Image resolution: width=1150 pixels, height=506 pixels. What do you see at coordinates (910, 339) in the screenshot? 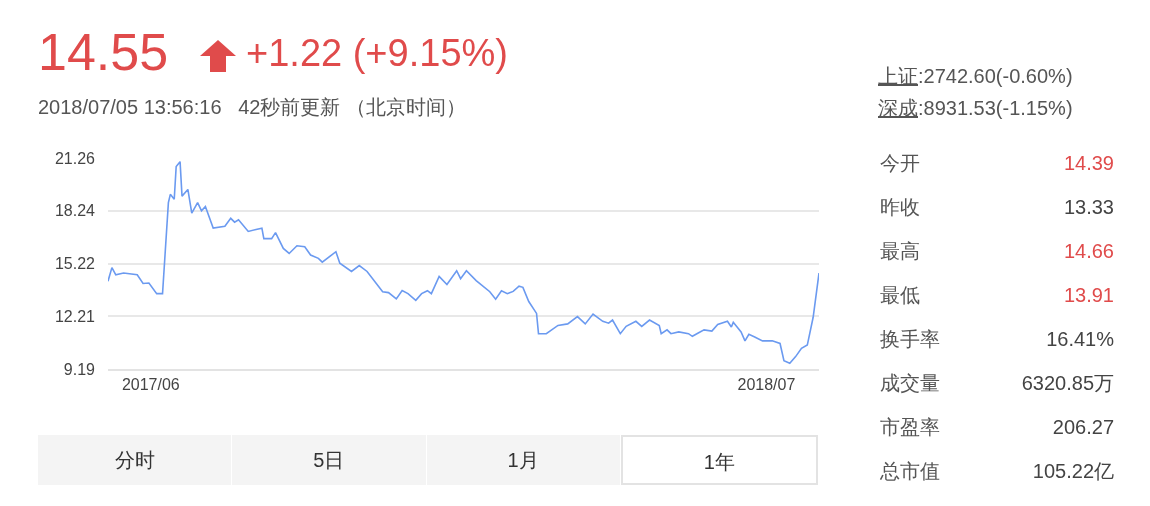
I see `text: 换手率` at bounding box center [910, 339].